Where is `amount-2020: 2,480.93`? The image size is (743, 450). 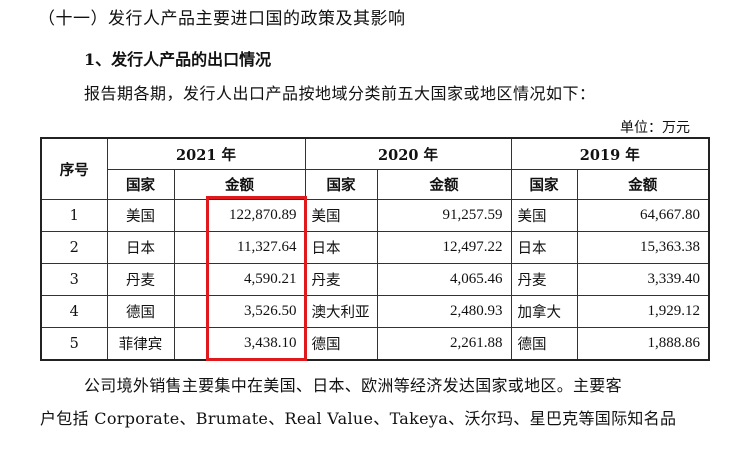
amount-2020: 2,480.93 is located at coordinates (444, 311).